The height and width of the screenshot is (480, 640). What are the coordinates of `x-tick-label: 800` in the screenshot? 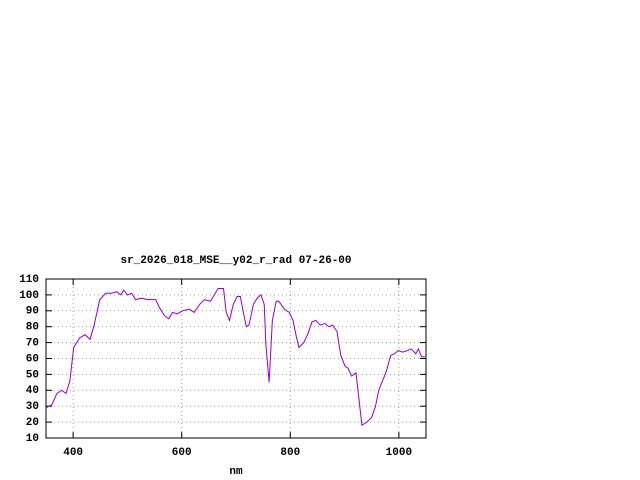 It's located at (290, 453).